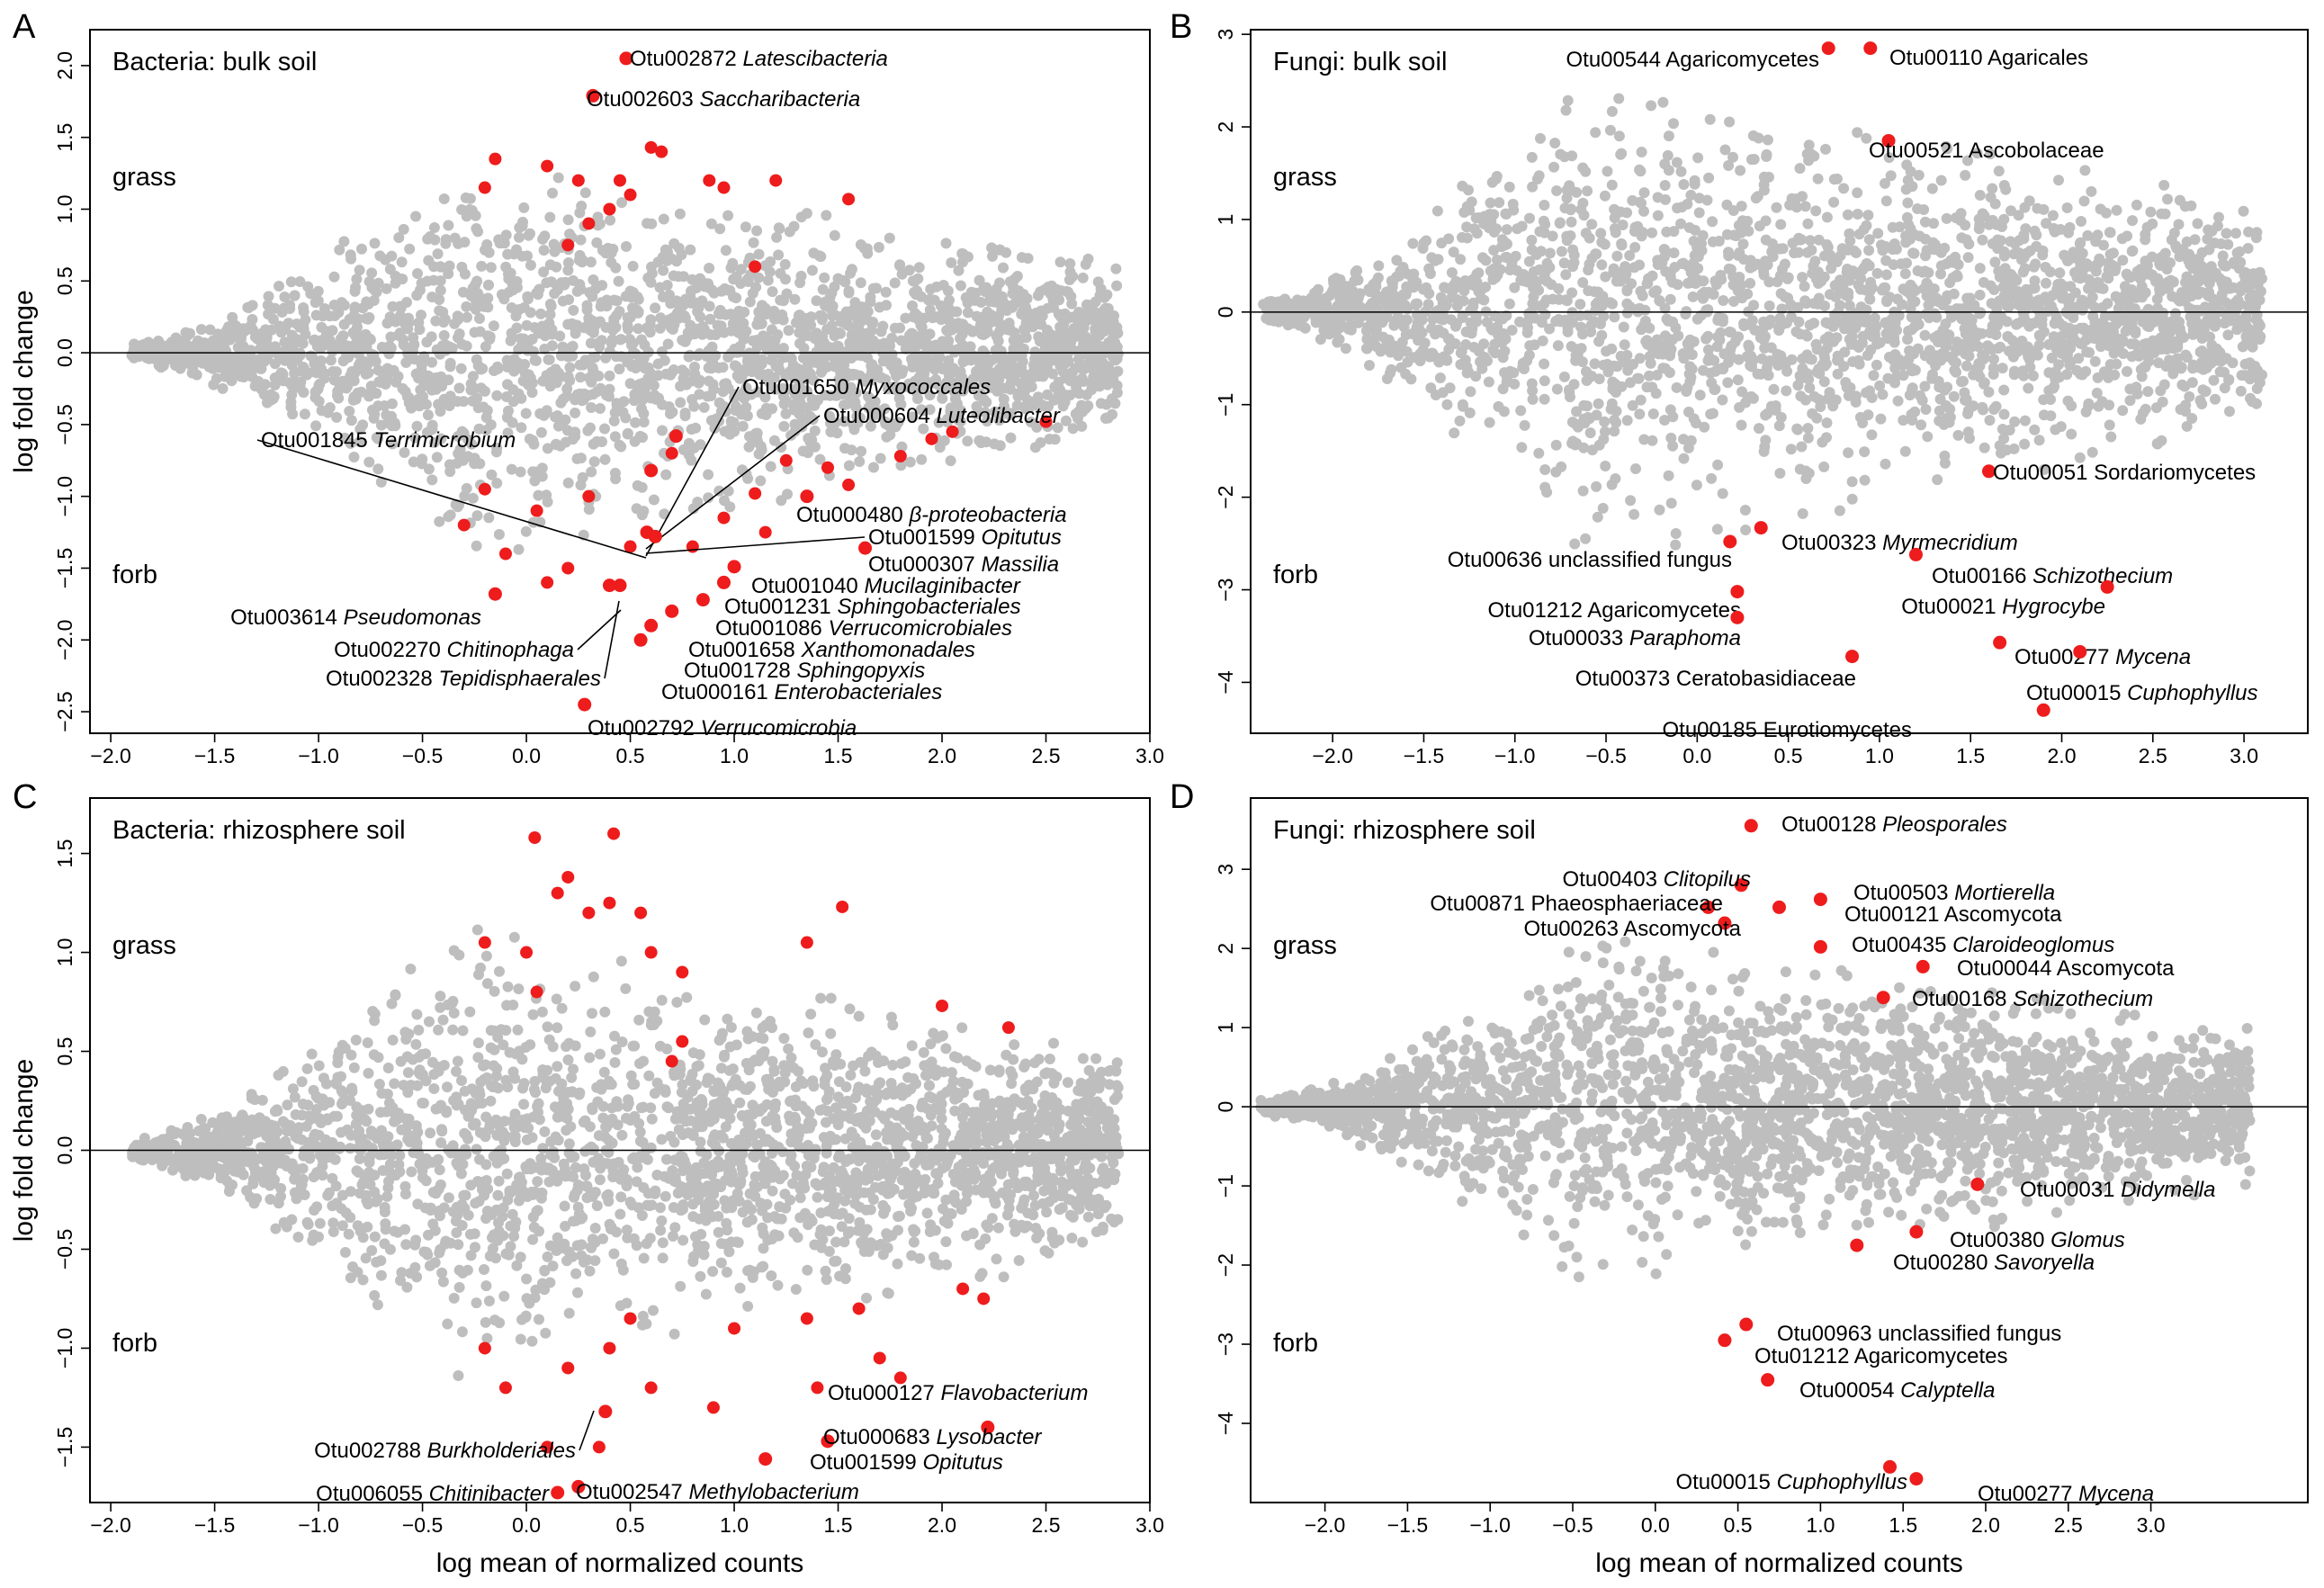  What do you see at coordinates (886, 586) in the screenshot?
I see `point-label: Otu001040 Mucilaginibacter` at bounding box center [886, 586].